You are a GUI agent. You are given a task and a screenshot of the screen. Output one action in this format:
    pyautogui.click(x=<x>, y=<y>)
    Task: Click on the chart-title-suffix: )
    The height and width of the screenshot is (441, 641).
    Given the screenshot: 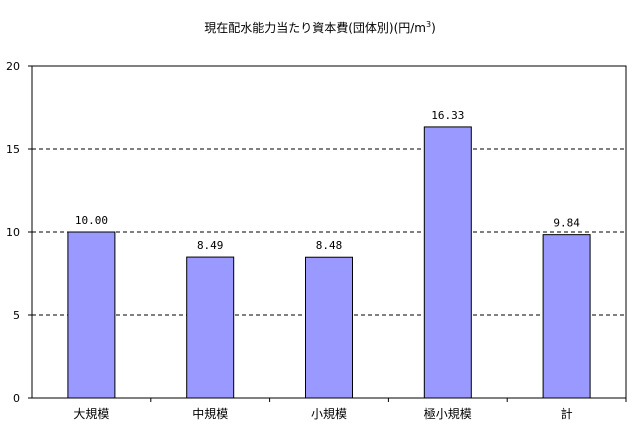 What is the action you would take?
    pyautogui.click(x=433, y=28)
    